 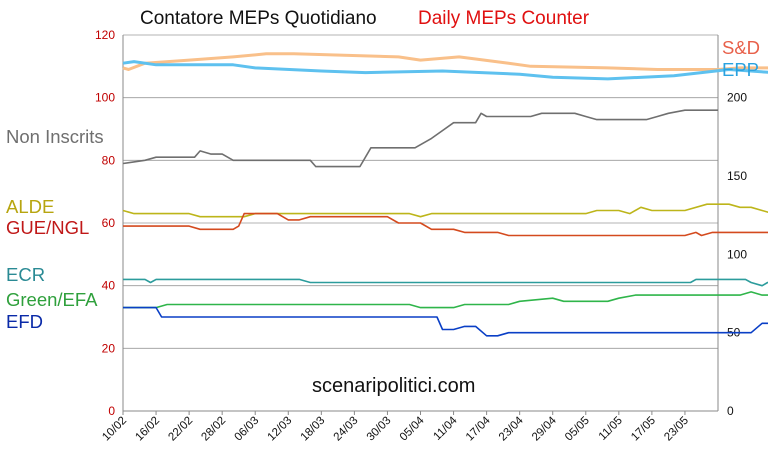 What do you see at coordinates (379, 429) in the screenshot?
I see `x-tick-label: 30/03` at bounding box center [379, 429].